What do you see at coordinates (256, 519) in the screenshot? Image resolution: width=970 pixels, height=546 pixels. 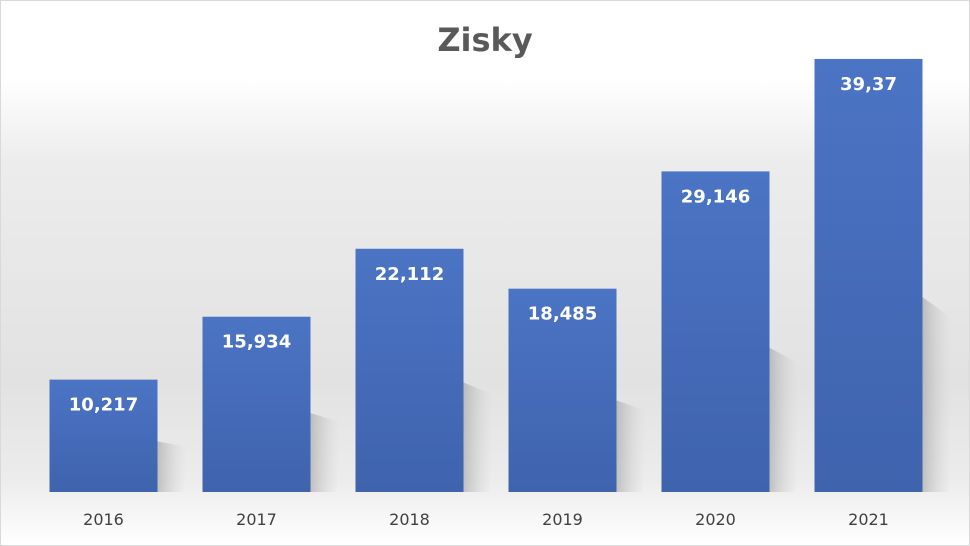 I see `x-tick-label-2017: 2017` at bounding box center [256, 519].